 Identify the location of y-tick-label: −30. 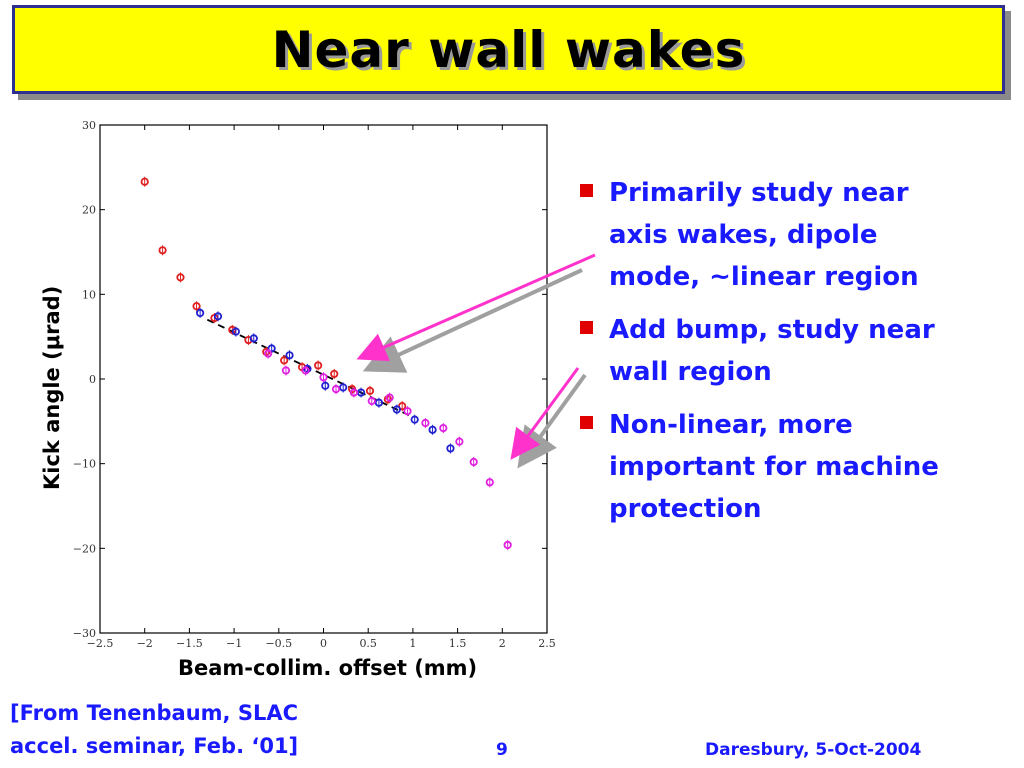
(84, 633).